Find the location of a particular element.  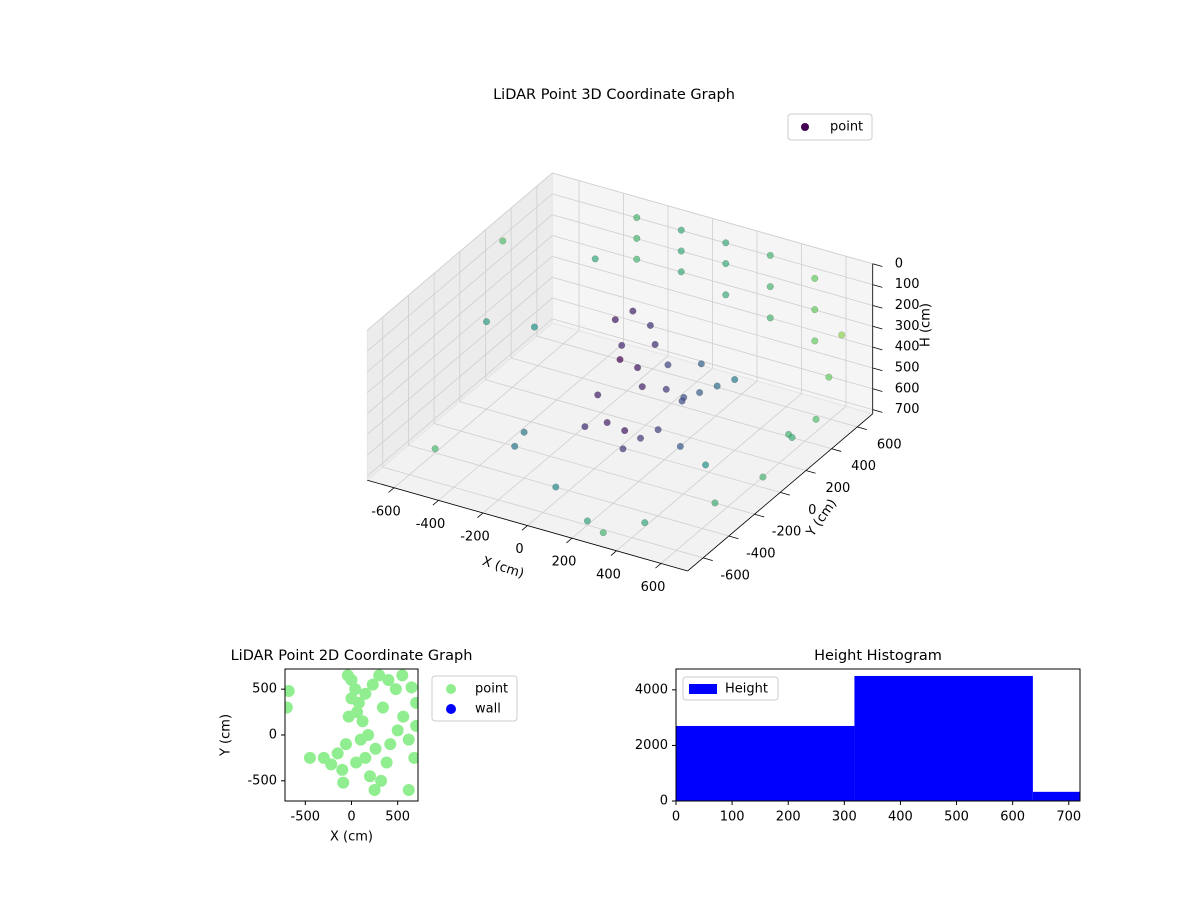

z-tick-label: 0 is located at coordinates (899, 263).